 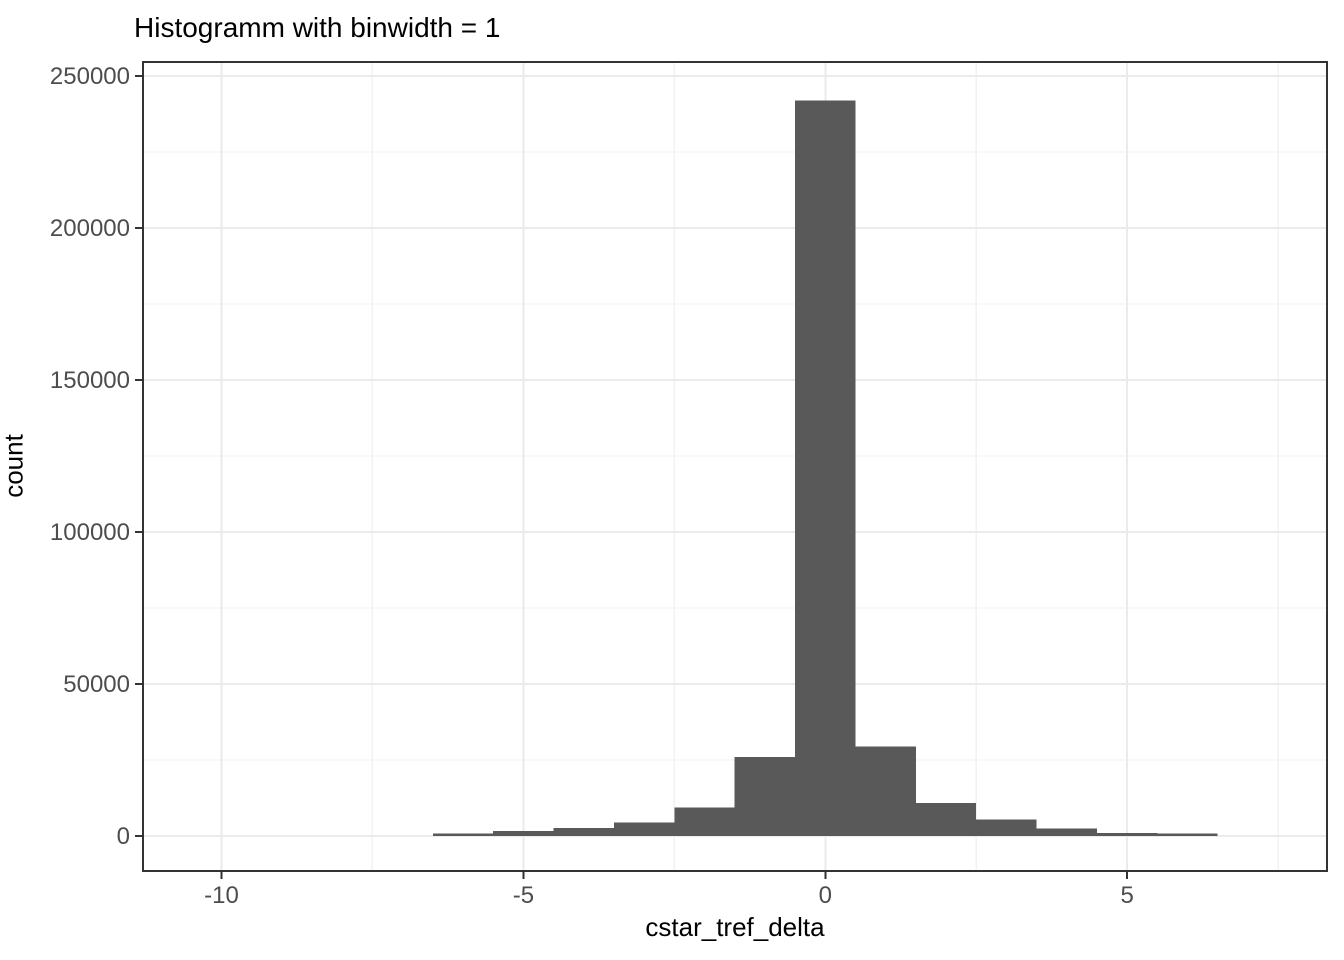 What do you see at coordinates (221, 895) in the screenshot?
I see `x-tick-label: -10` at bounding box center [221, 895].